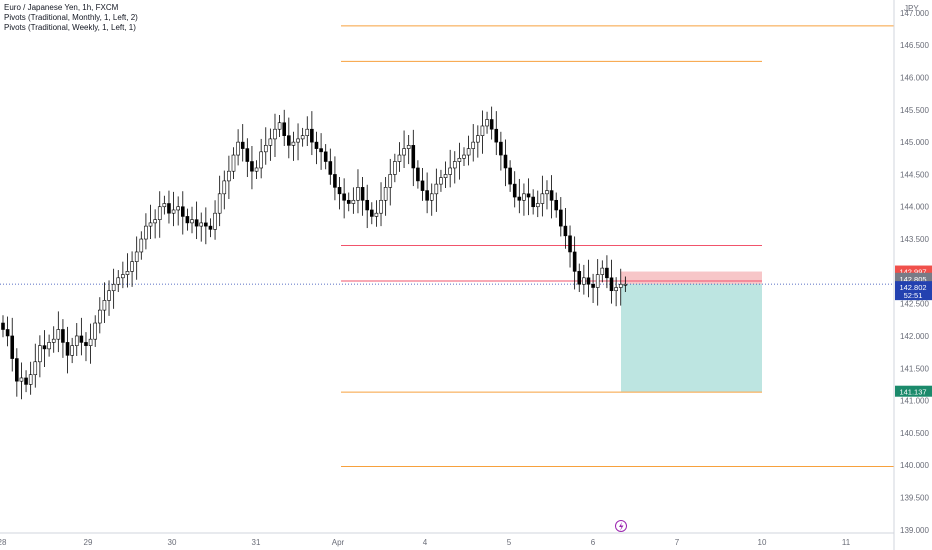  Describe the element at coordinates (914, 142) in the screenshot. I see `price-tick-label: 145.000` at that location.